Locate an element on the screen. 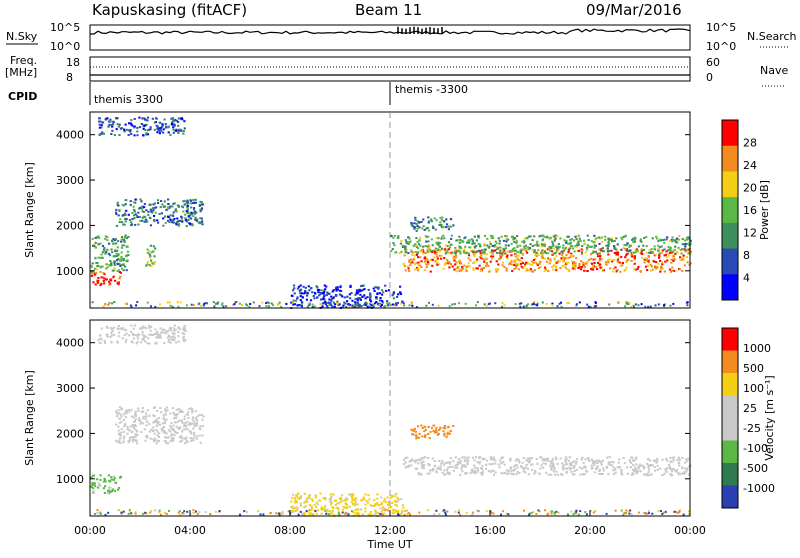 This screenshot has width=800, height=558. freq-strip: Freq. [MHz] 18 8 60 0 Nave is located at coordinates (396, 70).